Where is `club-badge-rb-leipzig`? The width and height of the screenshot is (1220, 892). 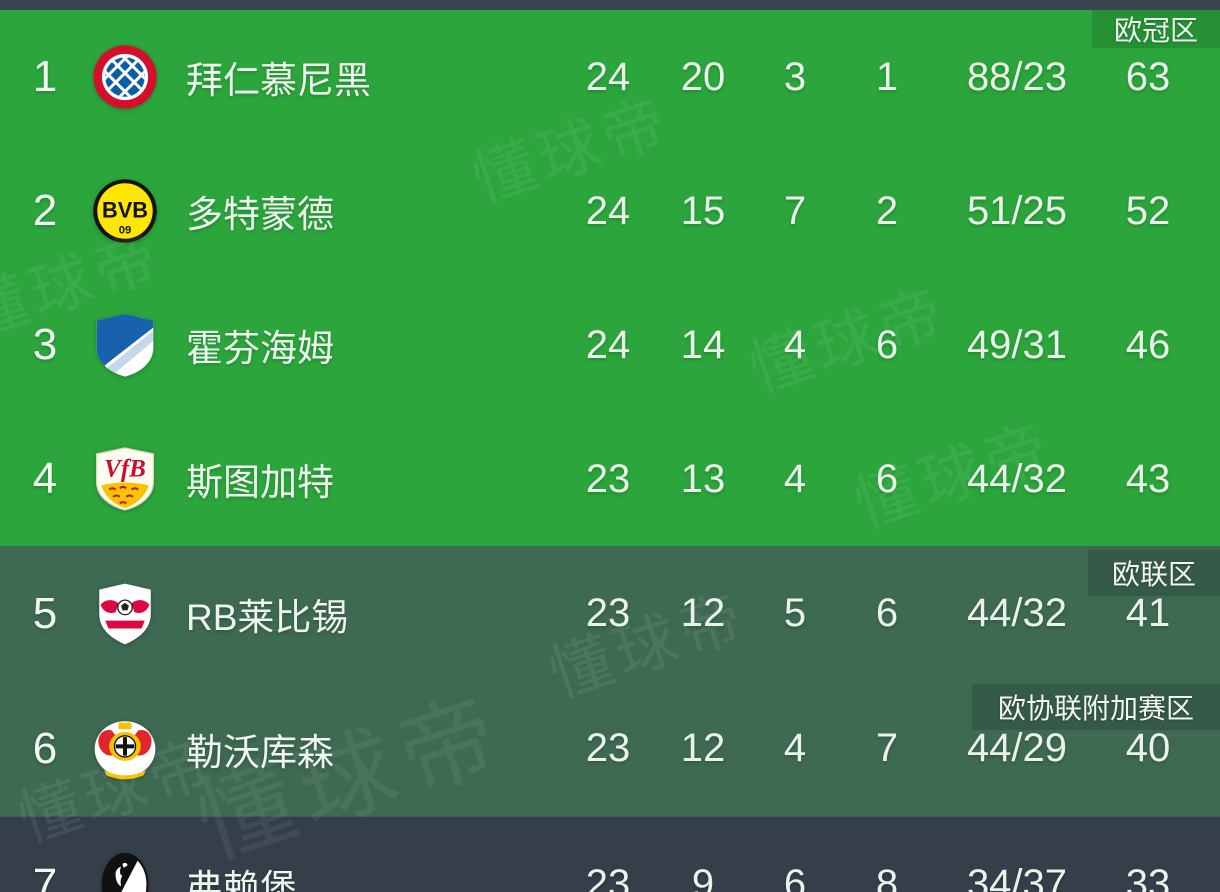 club-badge-rb-leipzig is located at coordinates (125, 614).